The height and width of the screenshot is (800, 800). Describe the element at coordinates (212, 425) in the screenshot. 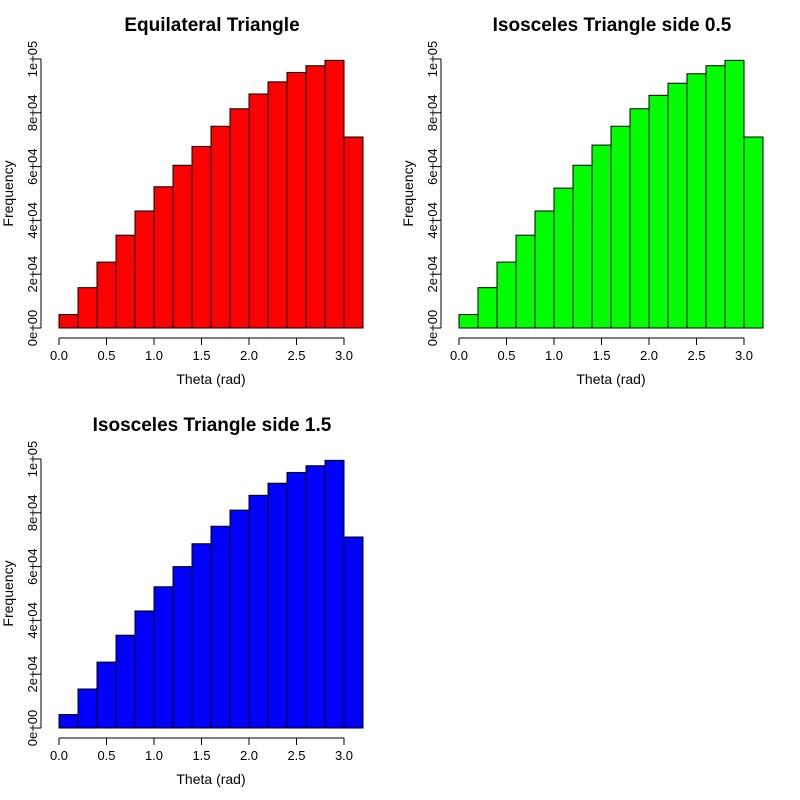

I see `chart-title: Isosceles Triangle side 1.5` at that location.